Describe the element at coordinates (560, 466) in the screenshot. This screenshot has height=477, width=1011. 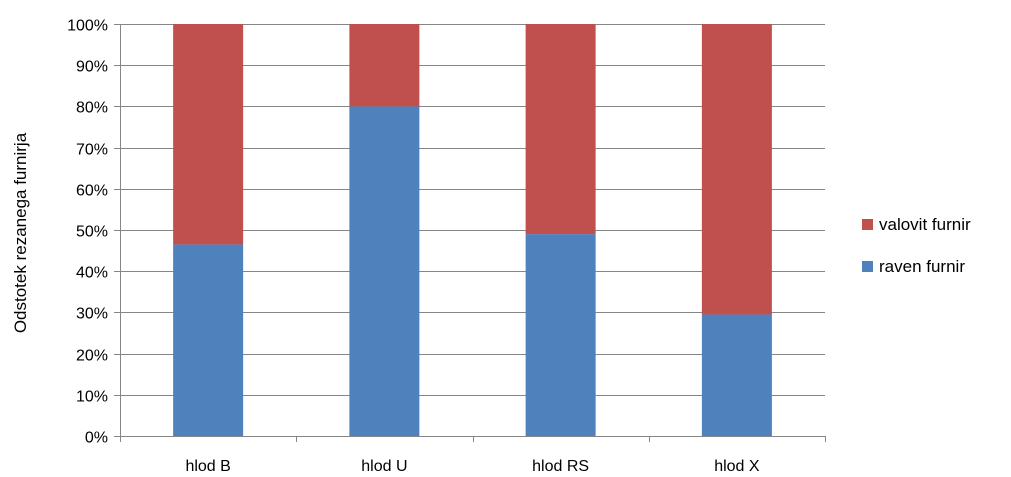
I see `x-tick-label: hlod RS` at that location.